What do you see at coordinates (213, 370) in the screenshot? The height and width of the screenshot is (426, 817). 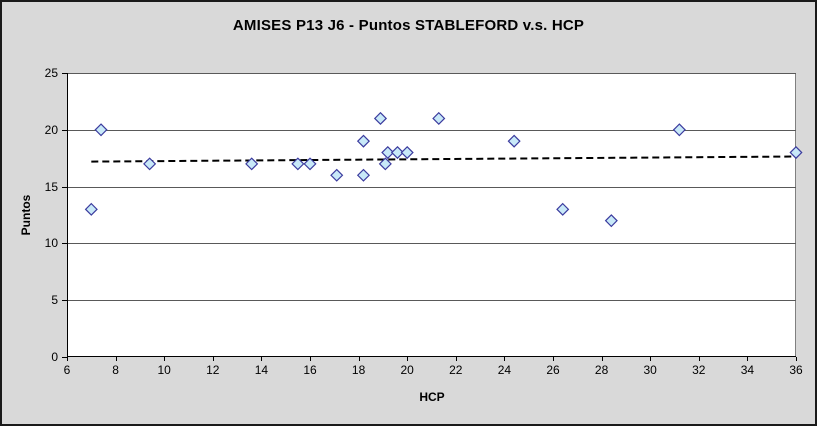 I see `x-tick-label-12: 12` at bounding box center [213, 370].